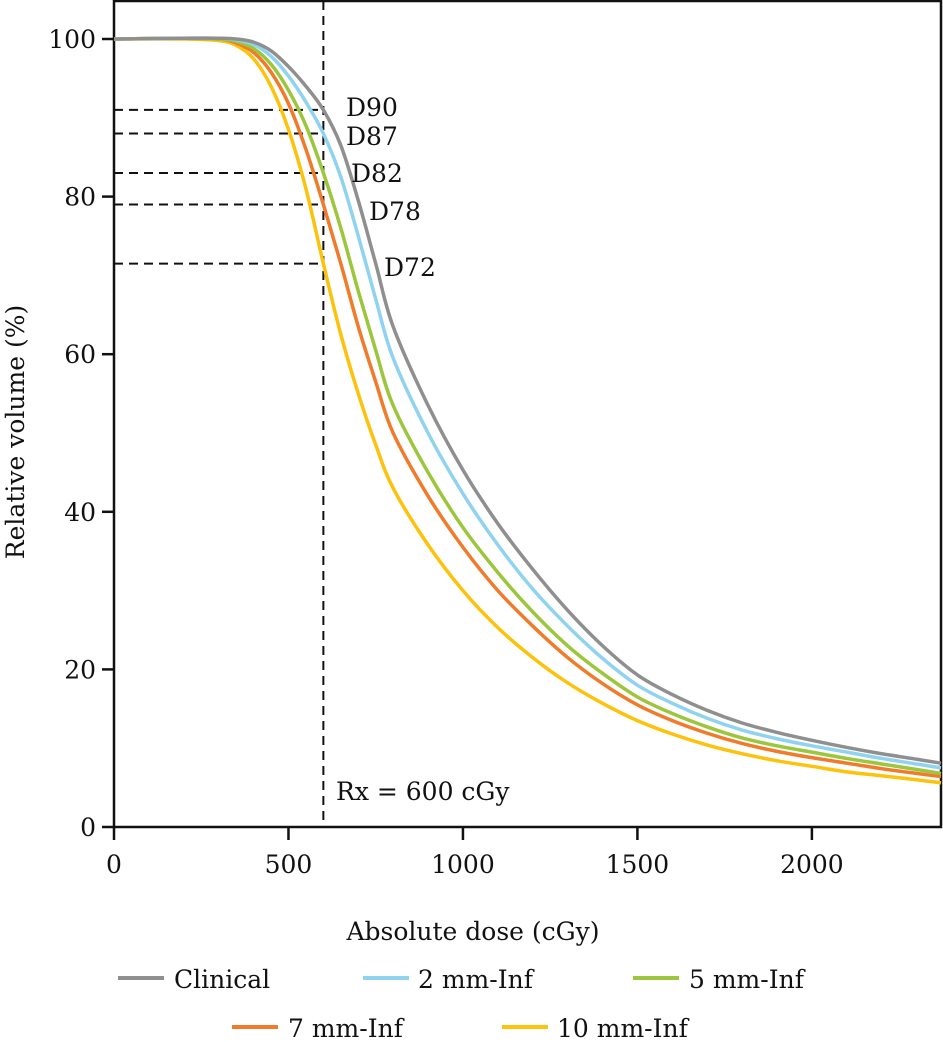 The image size is (943, 1042). Describe the element at coordinates (410, 267) in the screenshot. I see `dose-label-d72: D72` at that location.